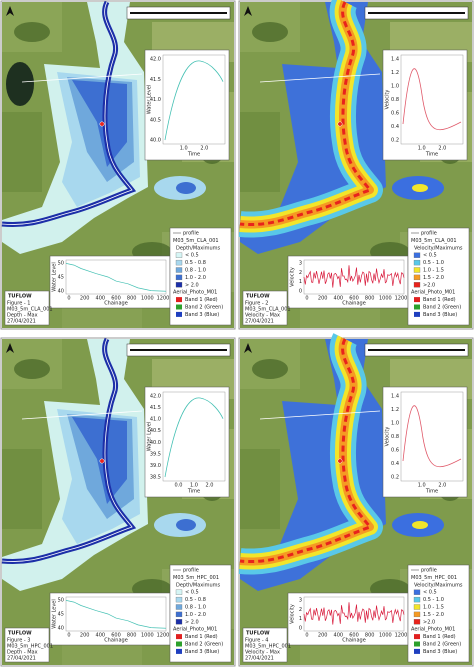  Describe the element at coordinates (438, 248) in the screenshot. I see `legend-field: Velocity/Maximums` at that location.